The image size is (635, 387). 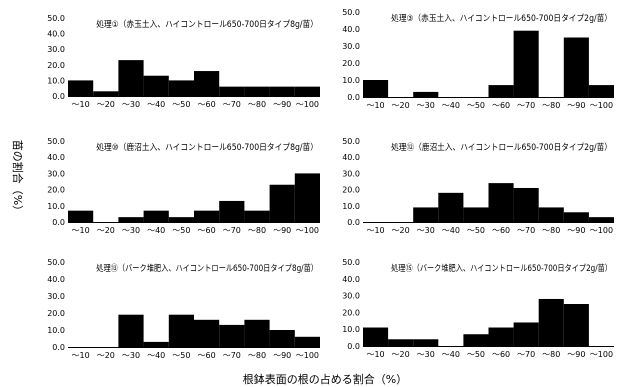 What do you see at coordinates (207, 147) in the screenshot?
I see `panel-title: 処理⑩（鹿沼土入、ハイコントロール650-700日タイプ8g/苗）` at bounding box center [207, 147].